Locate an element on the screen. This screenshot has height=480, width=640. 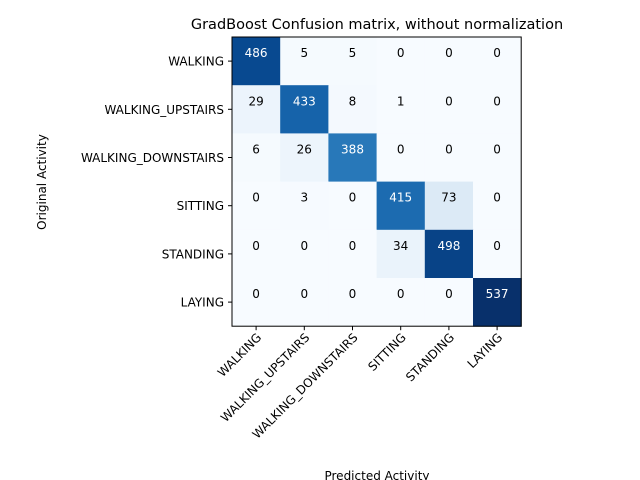
x-tick-label: STANDING is located at coordinates (430, 357).